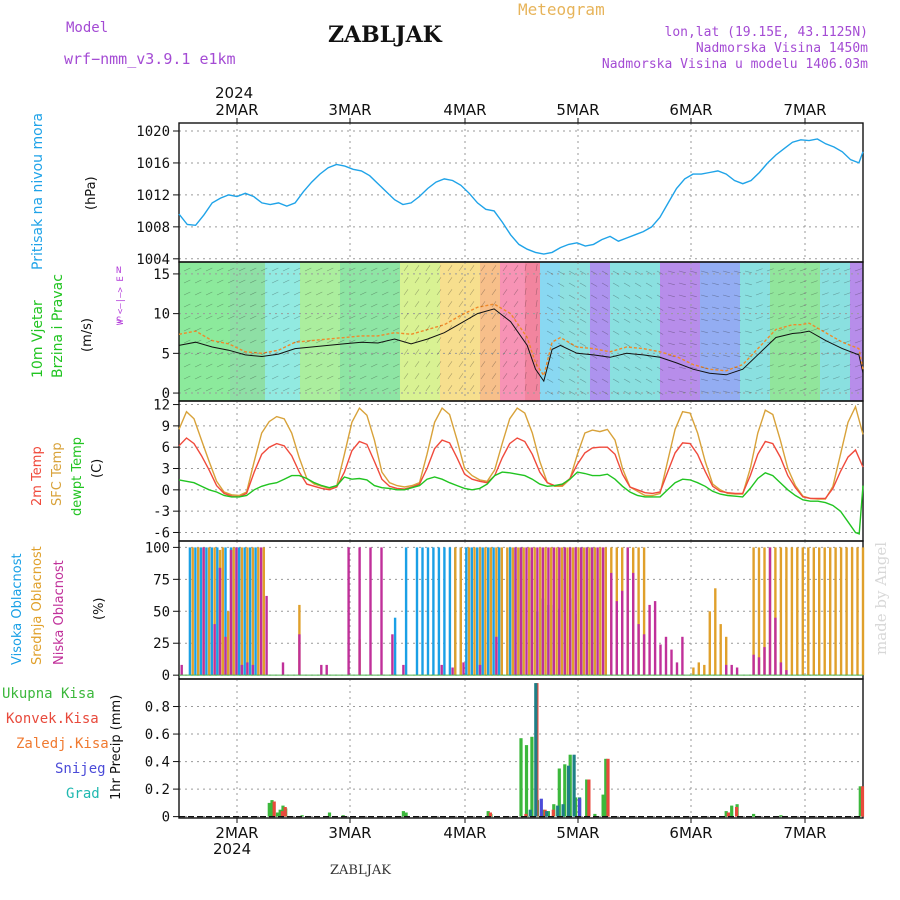 Image resolution: width=900 pixels, height=900 pixels. What do you see at coordinates (574, 785) in the screenshot?
I see `precip-bar-graupel` at bounding box center [574, 785].